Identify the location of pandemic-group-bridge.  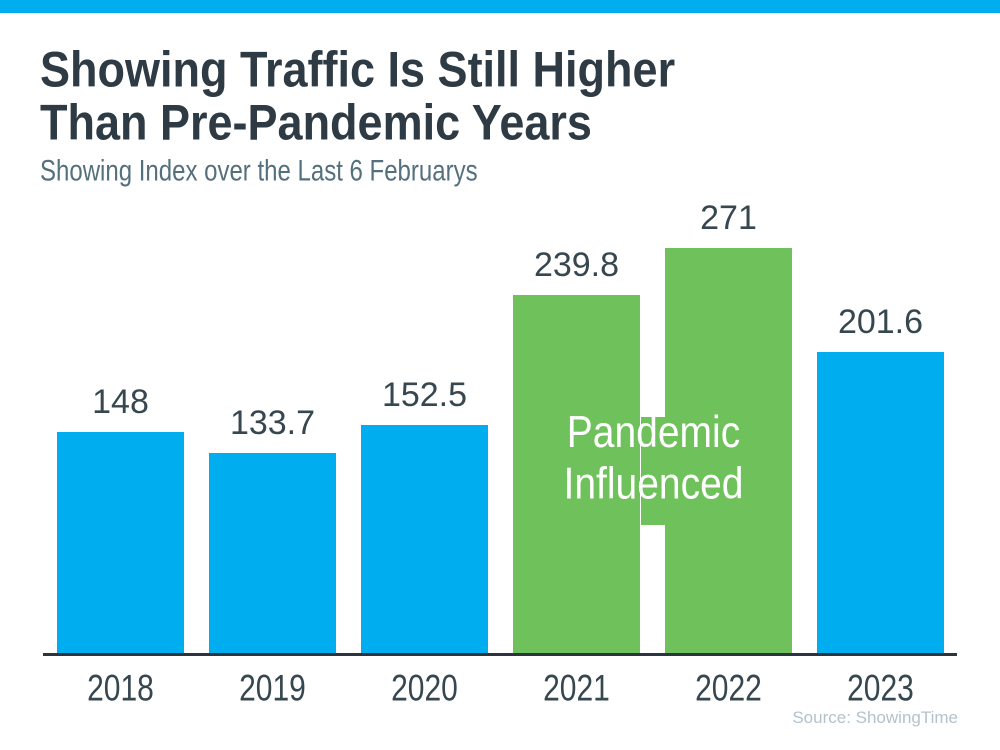
(653, 471).